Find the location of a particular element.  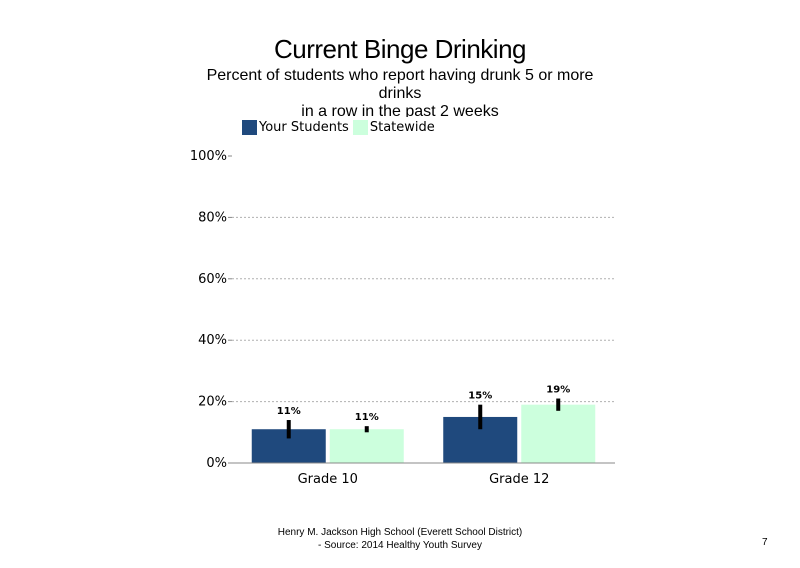

legend: Your Students Statewide is located at coordinates (340, 127).